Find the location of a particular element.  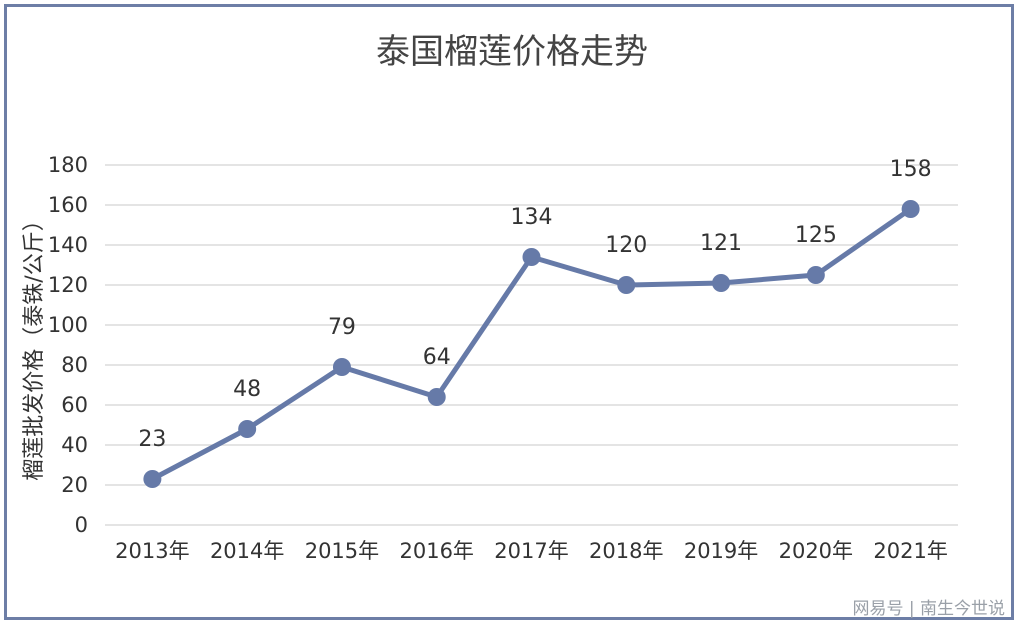

data-label: 23 is located at coordinates (152, 439).